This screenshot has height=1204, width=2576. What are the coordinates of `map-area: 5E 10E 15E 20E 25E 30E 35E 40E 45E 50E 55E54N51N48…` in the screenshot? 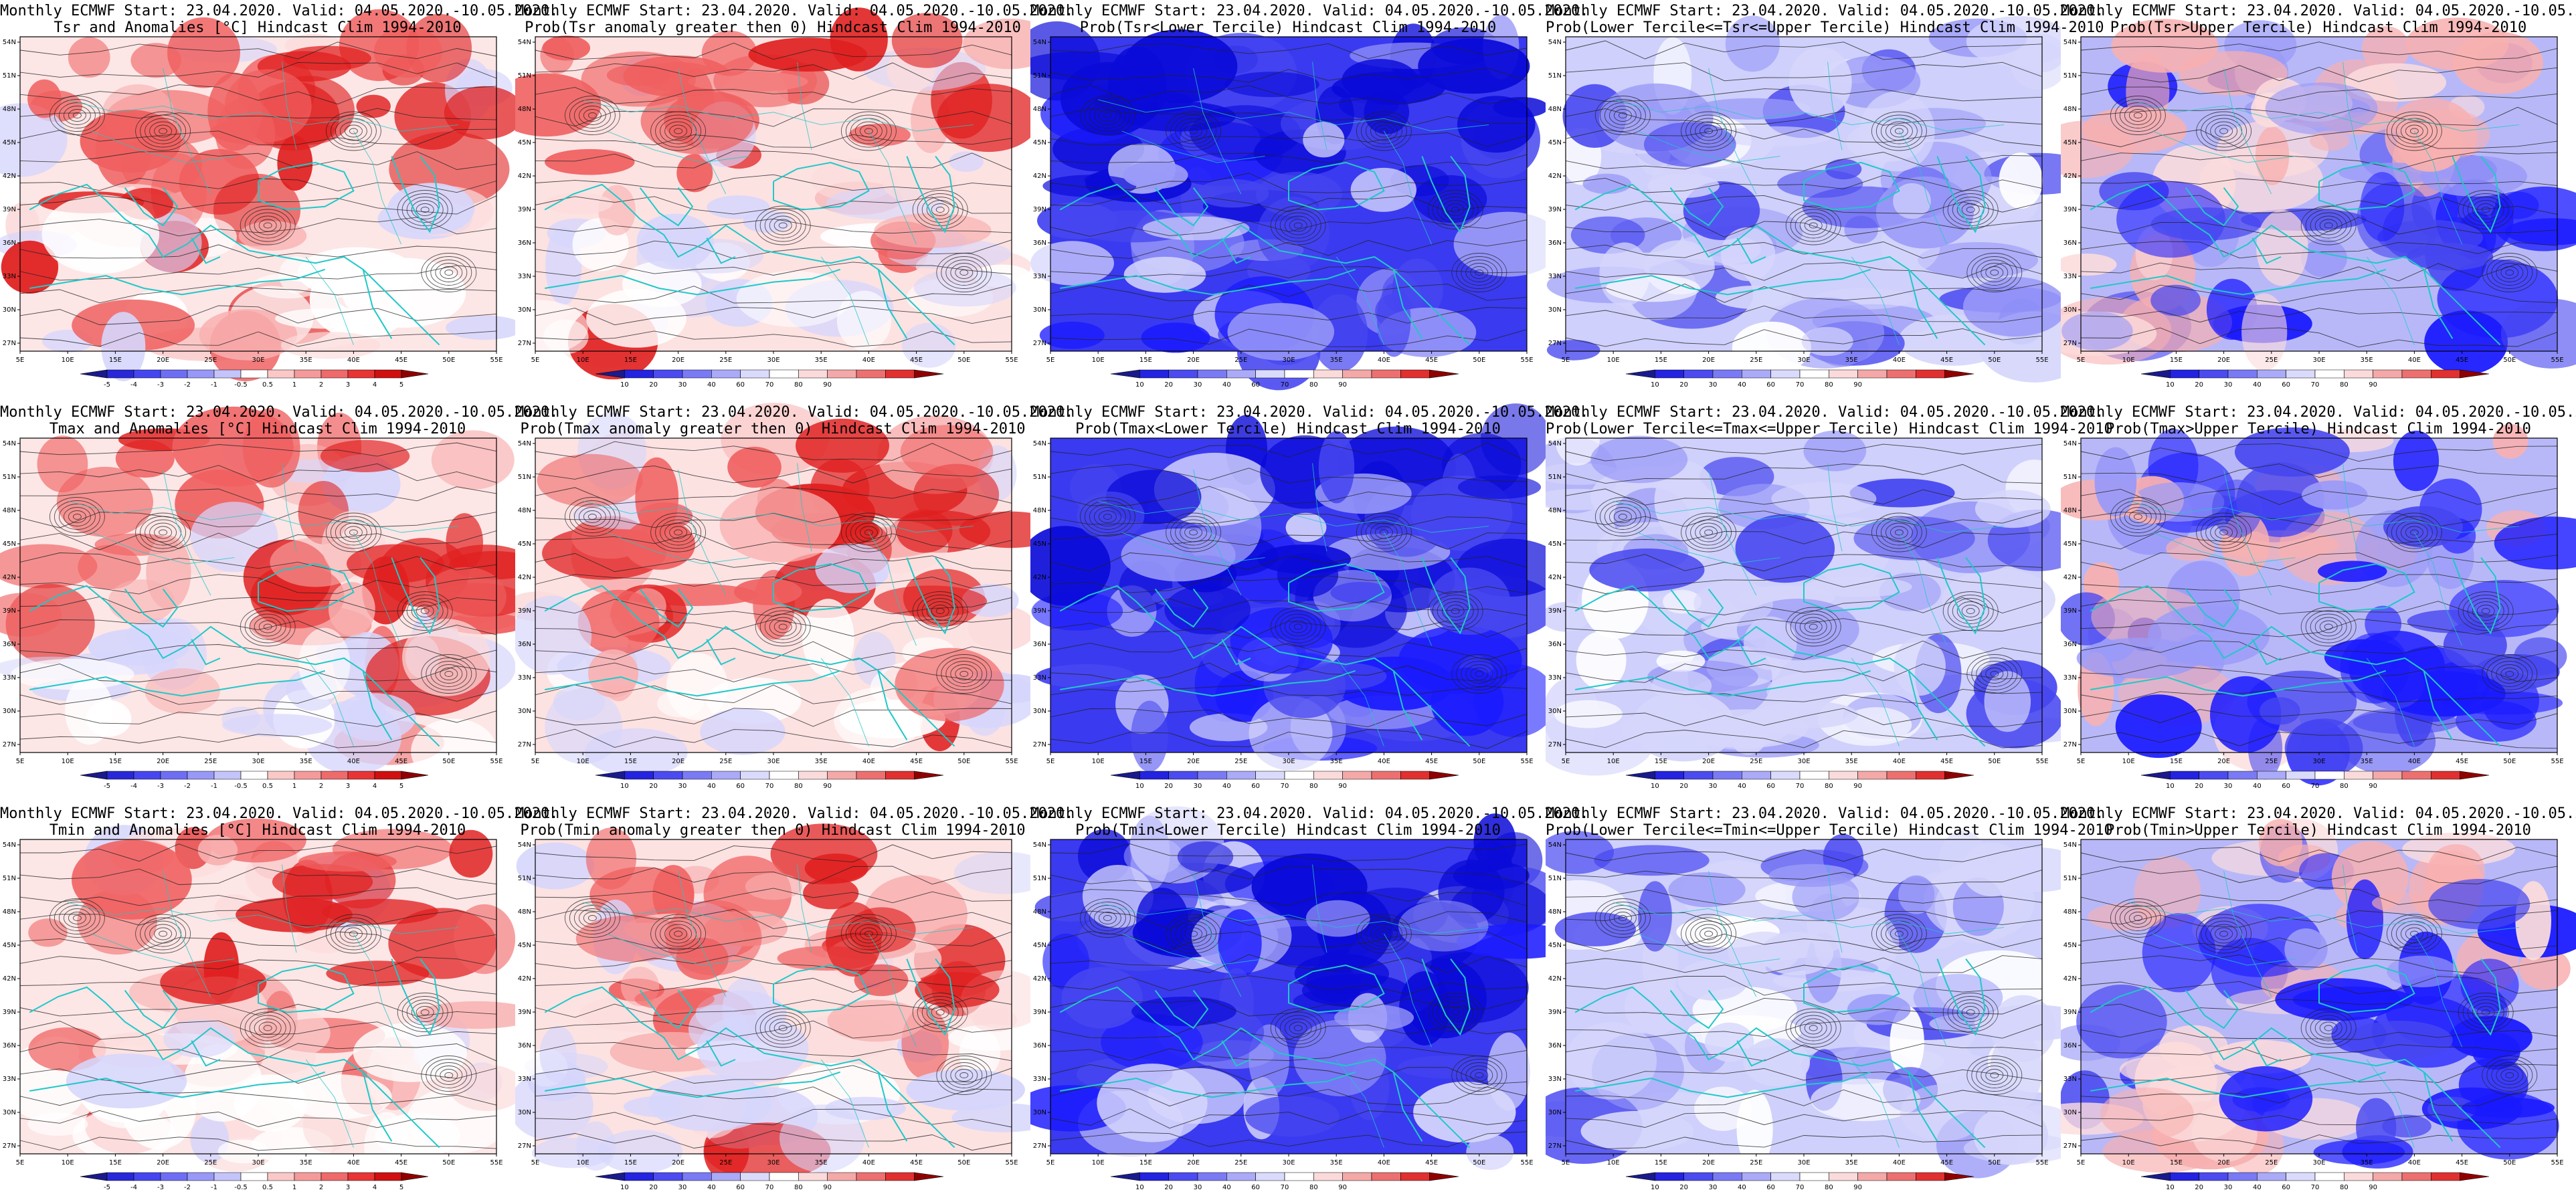 It's located at (2318, 997).